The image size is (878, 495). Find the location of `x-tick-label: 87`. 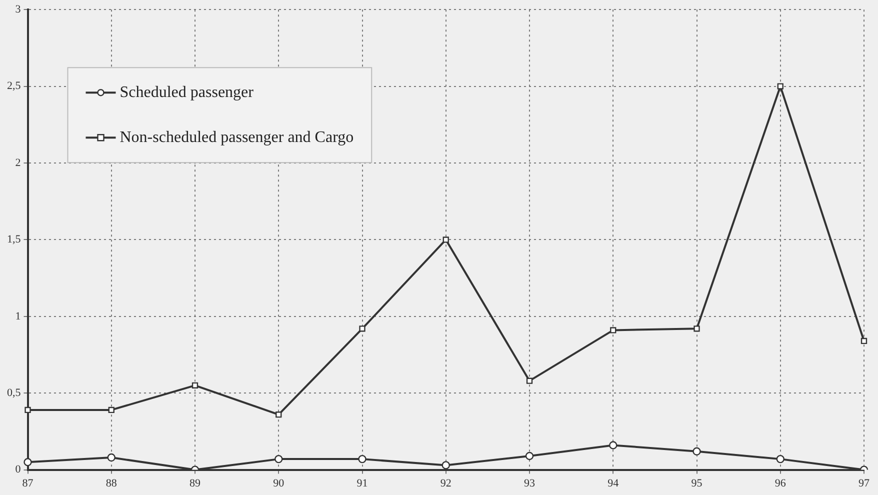

x-tick-label: 87 is located at coordinates (28, 483).